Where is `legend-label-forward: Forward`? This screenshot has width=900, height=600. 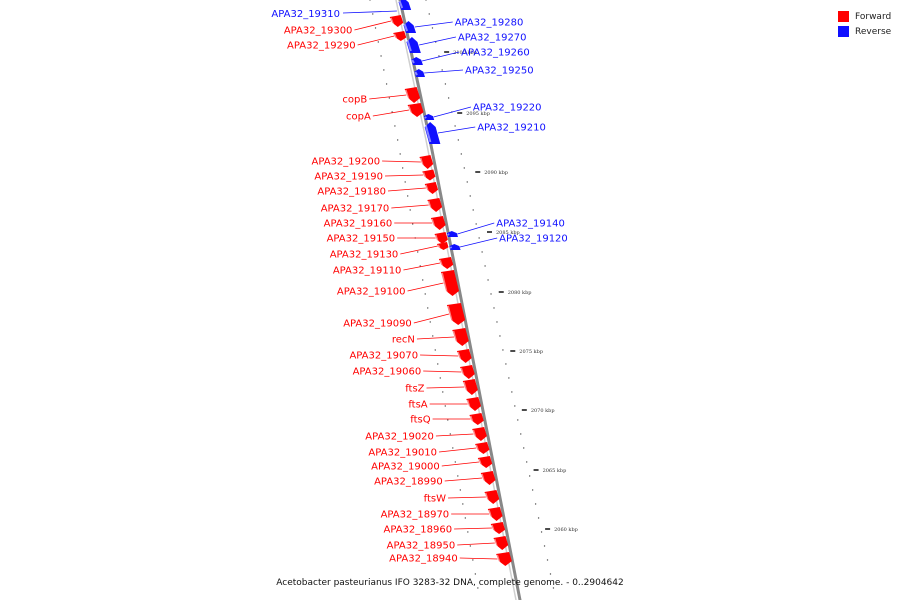
legend-label-forward: Forward is located at coordinates (873, 16).